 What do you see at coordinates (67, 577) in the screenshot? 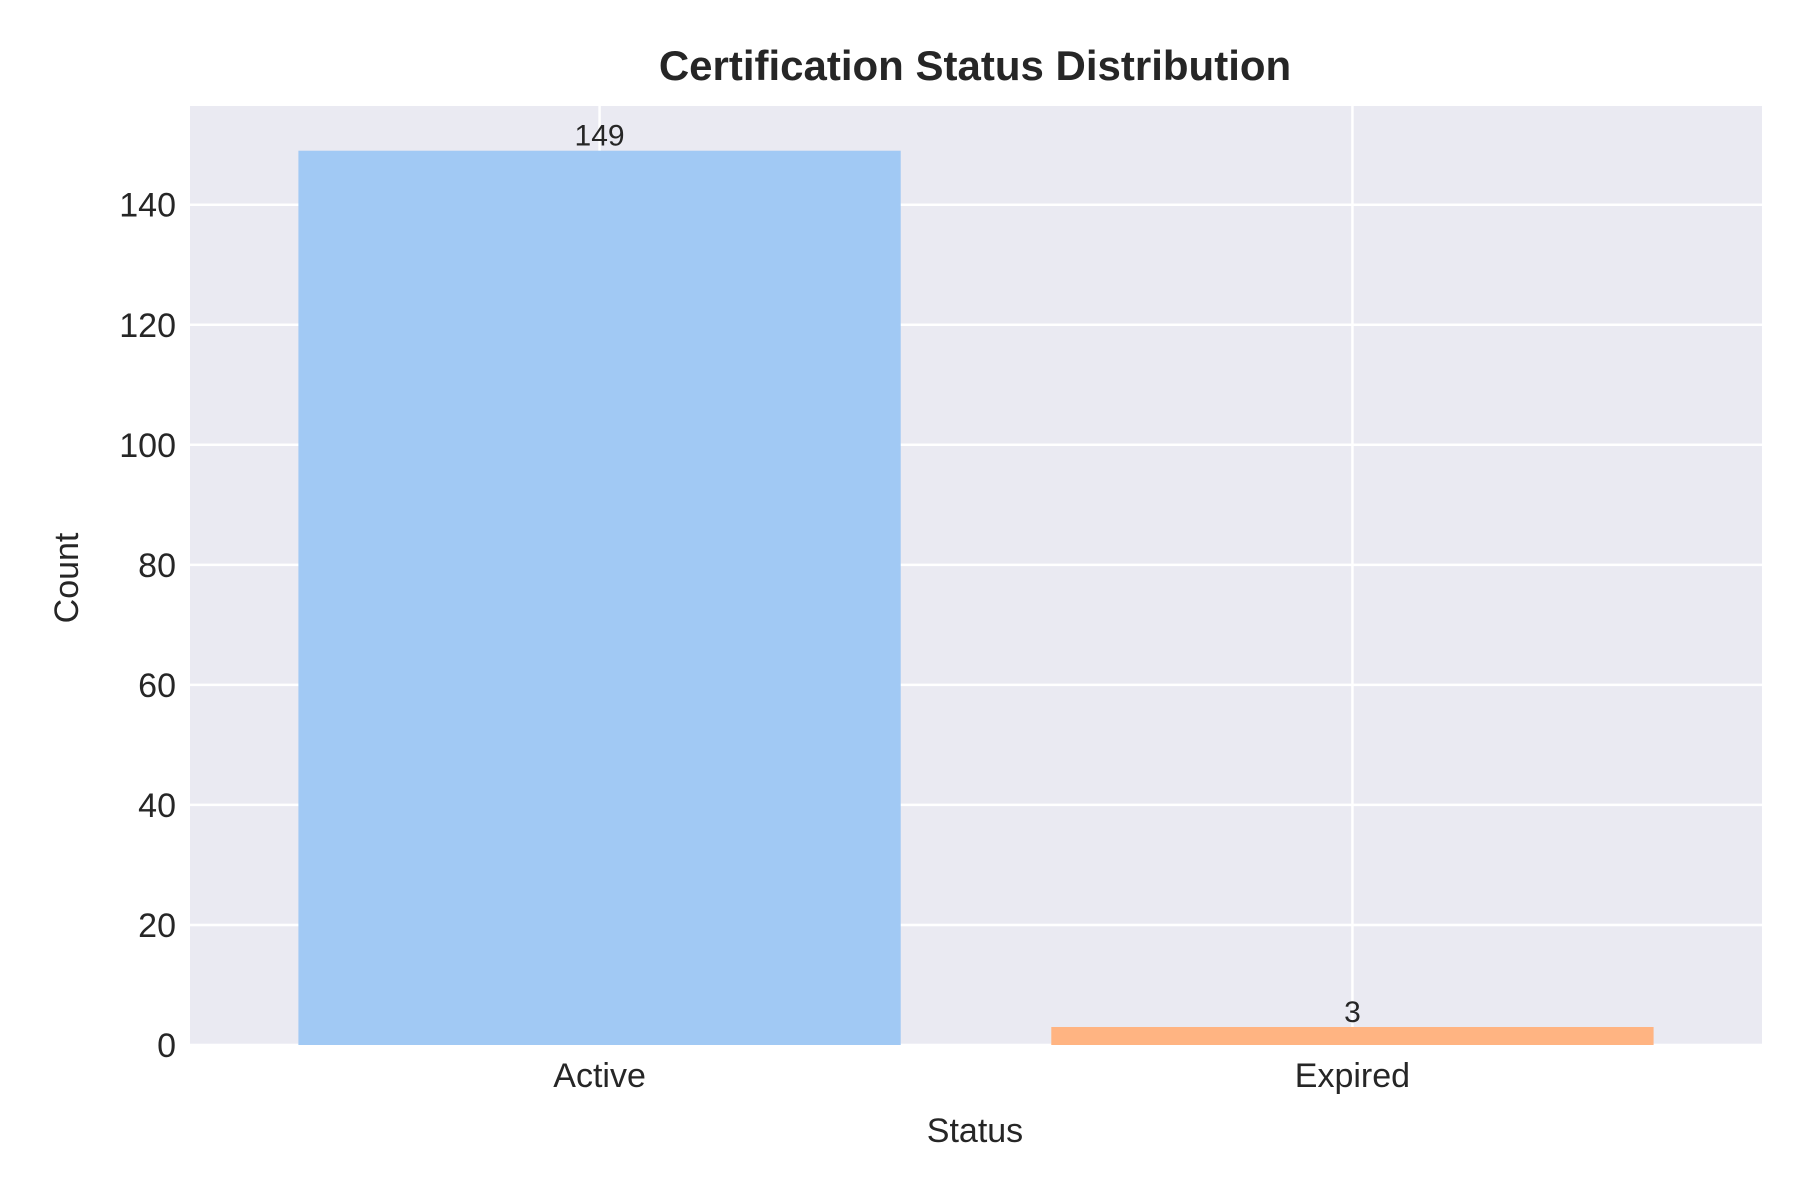
I see `y-axis-label: Count` at bounding box center [67, 577].